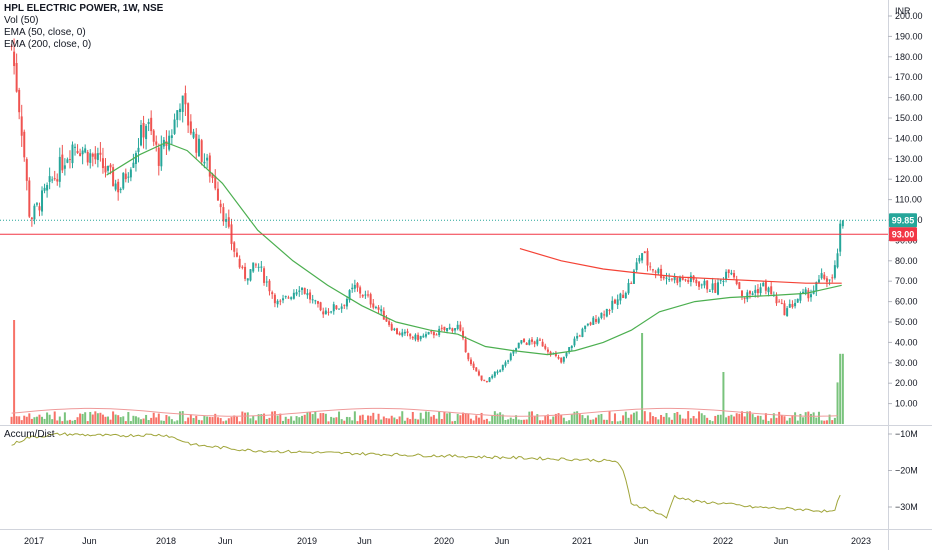 The height and width of the screenshot is (550, 932). I want to click on legend-volume: Vol (50), so click(21, 20).